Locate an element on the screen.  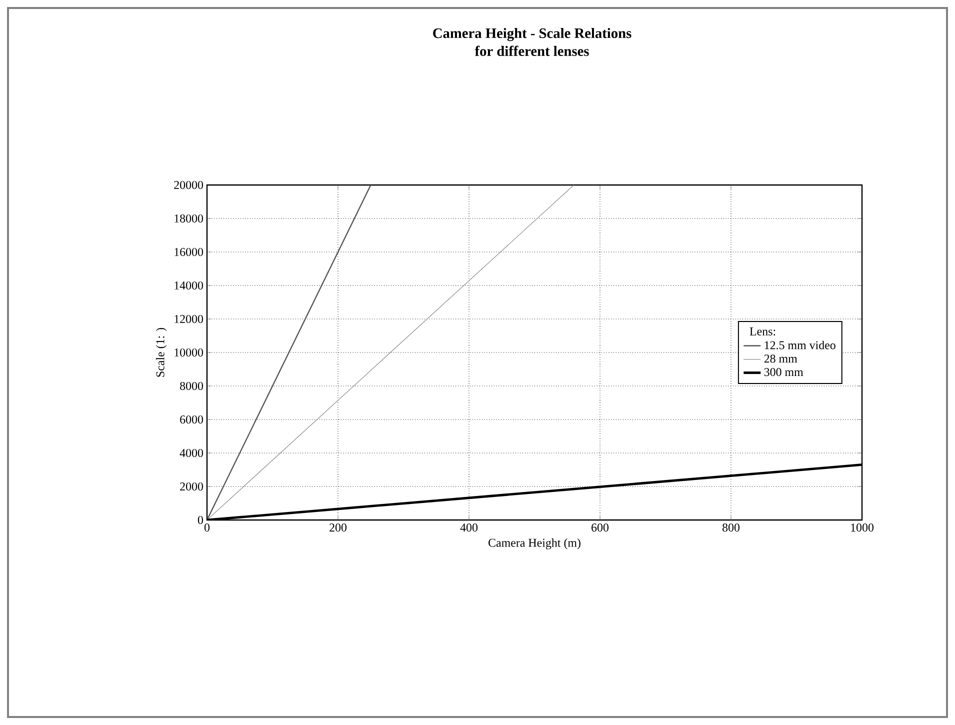
x-tick-label: 0 is located at coordinates (207, 528).